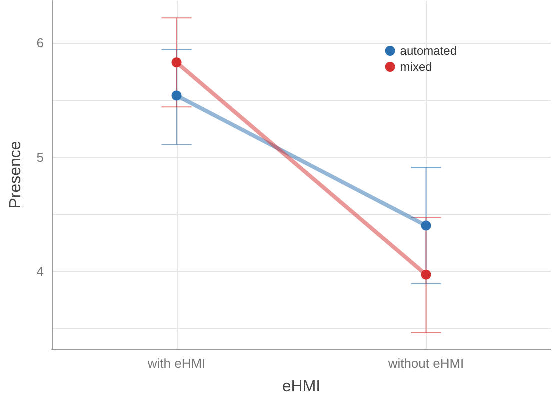 Image resolution: width=552 pixels, height=400 pixels. I want to click on y-tick-label: 5, so click(40, 157).